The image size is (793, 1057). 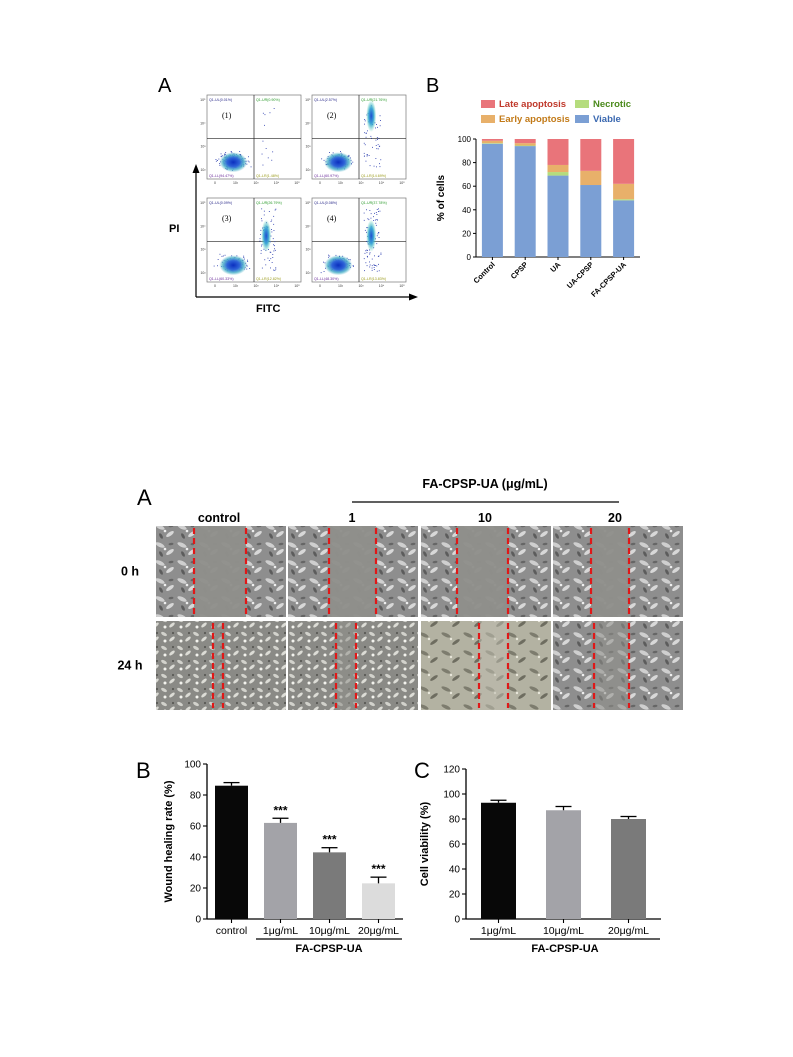 What do you see at coordinates (484, 484) in the screenshot?
I see `group-title: FA-CPSP-UA (μg/mL)` at bounding box center [484, 484].